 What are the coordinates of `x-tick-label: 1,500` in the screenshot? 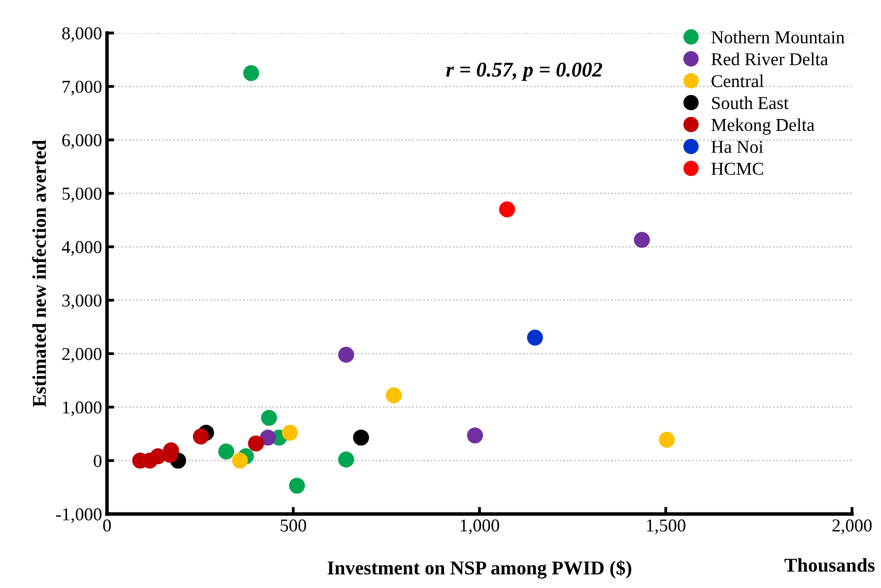 It's located at (666, 526).